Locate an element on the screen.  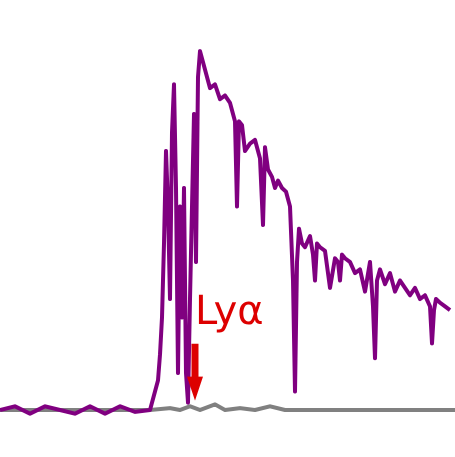
annotation-layer: Lyα is located at coordinates (225, 344).